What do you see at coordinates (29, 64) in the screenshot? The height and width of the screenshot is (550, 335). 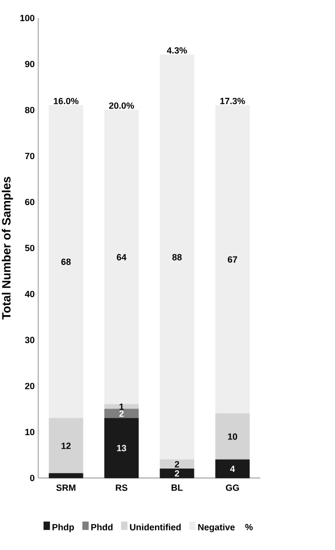 I see `y-tick-label: 90` at bounding box center [29, 64].